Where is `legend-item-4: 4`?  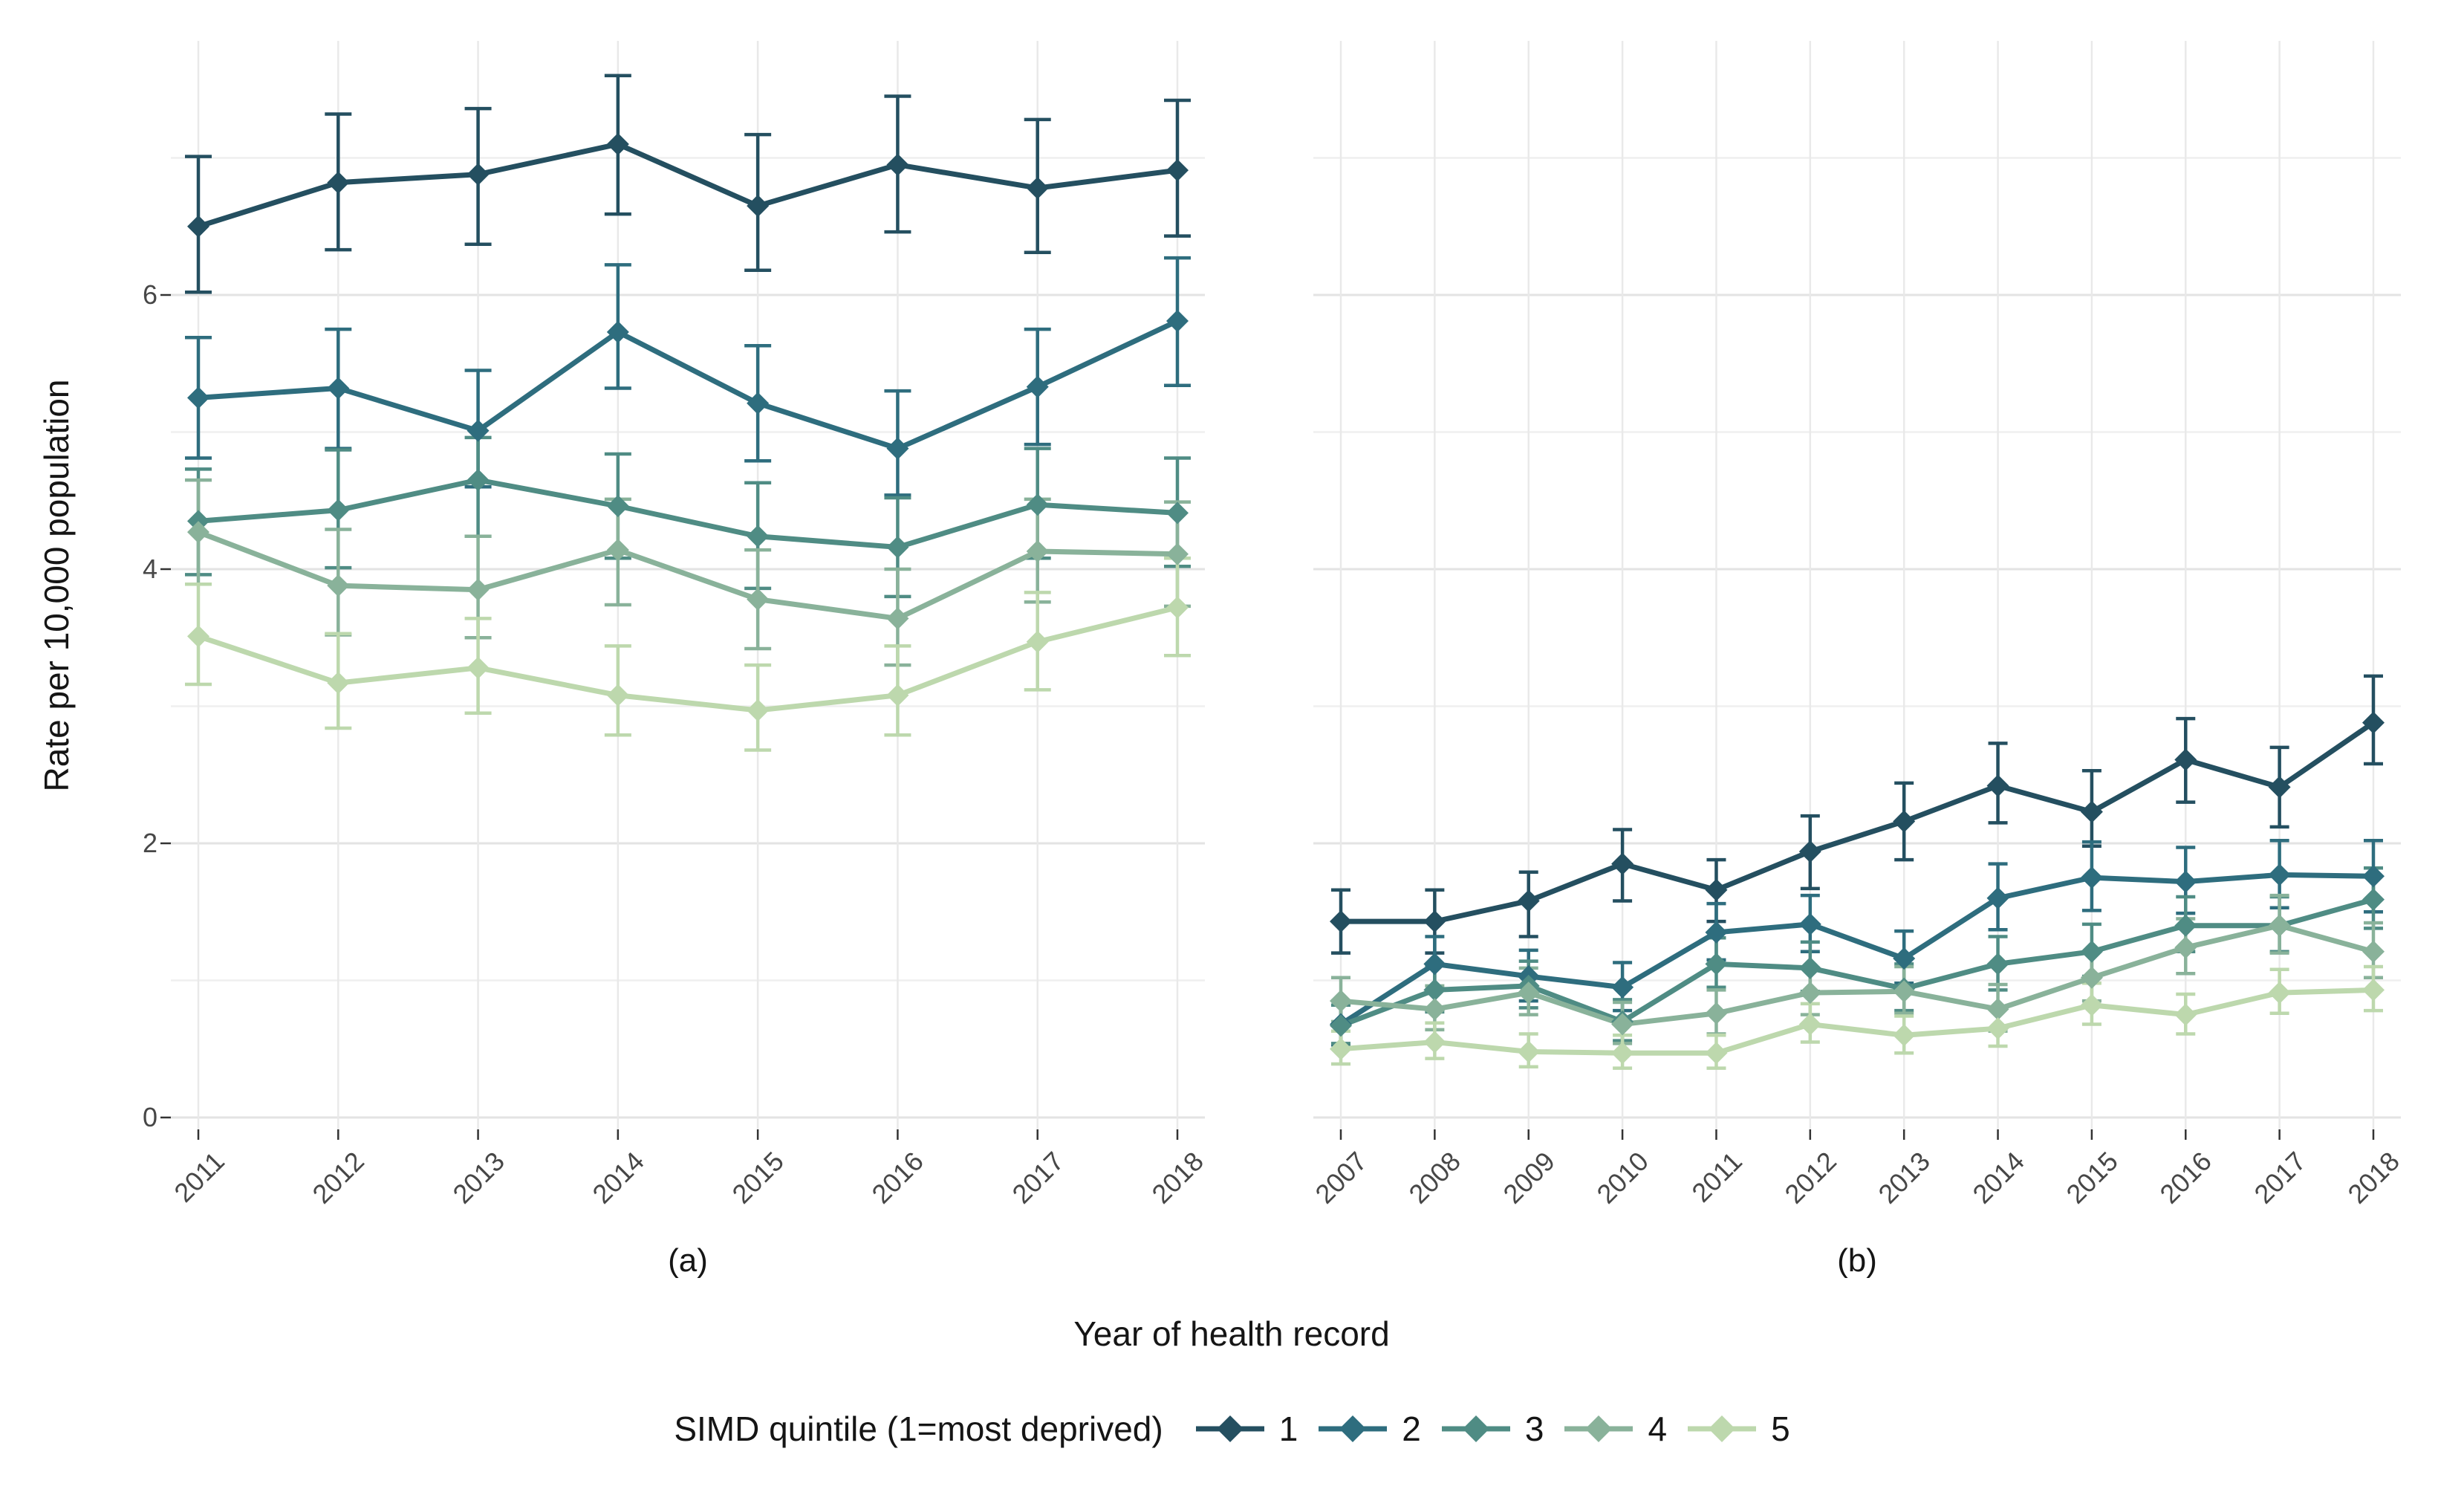 legend-item-4: 4 is located at coordinates (1615, 1429).